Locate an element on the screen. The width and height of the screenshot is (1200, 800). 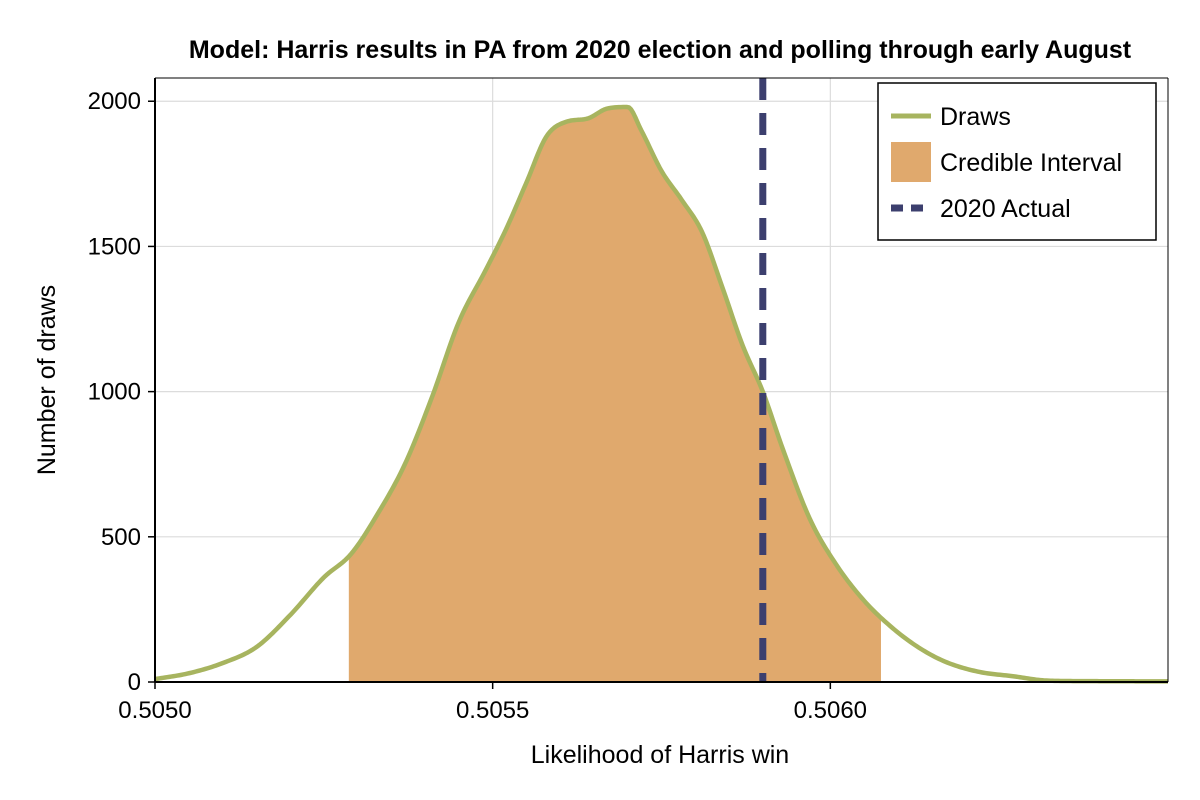
y-ticks: 0 500 1000 1500 2000 is located at coordinates (121, 392).